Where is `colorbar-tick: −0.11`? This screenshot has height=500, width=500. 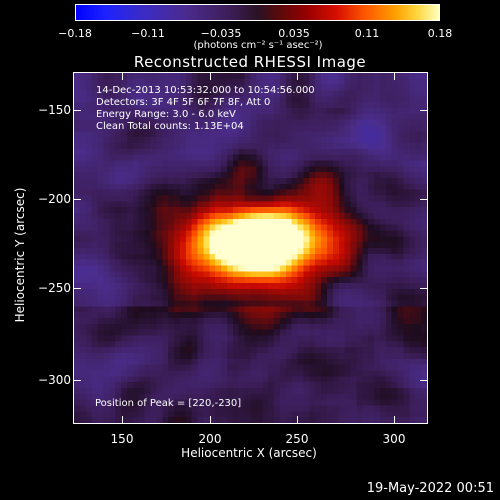
colorbar-tick: −0.11 is located at coordinates (148, 33).